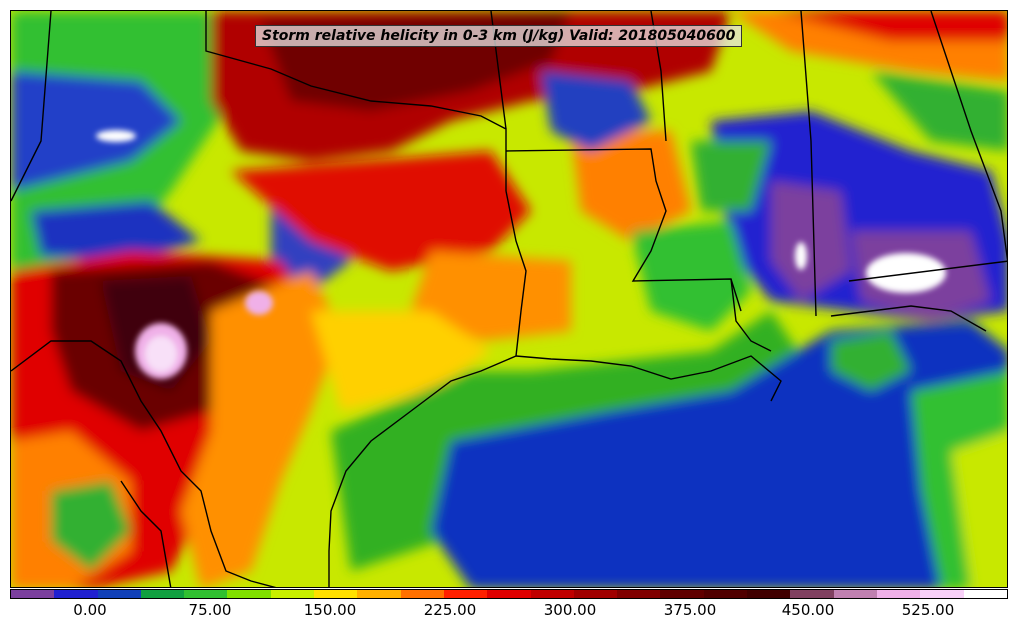  What do you see at coordinates (690, 610) in the screenshot?
I see `colorbar-tick-label: 375.00` at bounding box center [690, 610].